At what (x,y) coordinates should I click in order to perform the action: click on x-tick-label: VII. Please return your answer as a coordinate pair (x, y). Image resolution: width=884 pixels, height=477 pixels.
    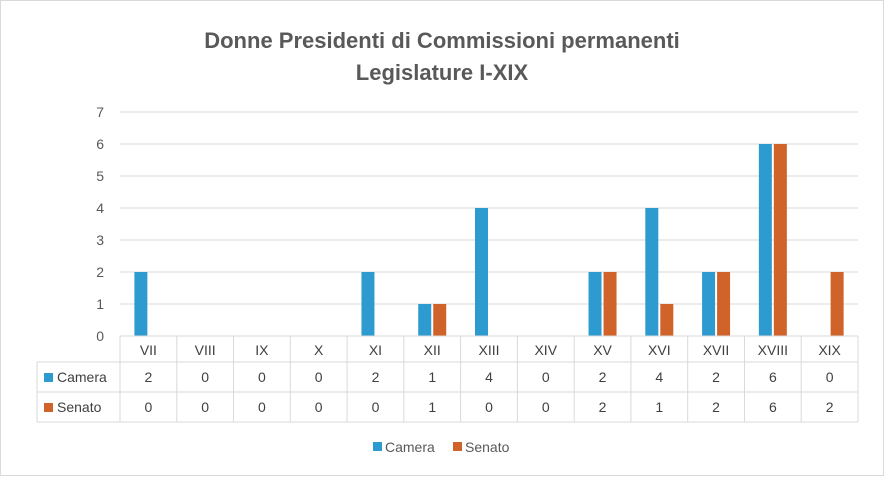
    Looking at the image, I should click on (148, 350).